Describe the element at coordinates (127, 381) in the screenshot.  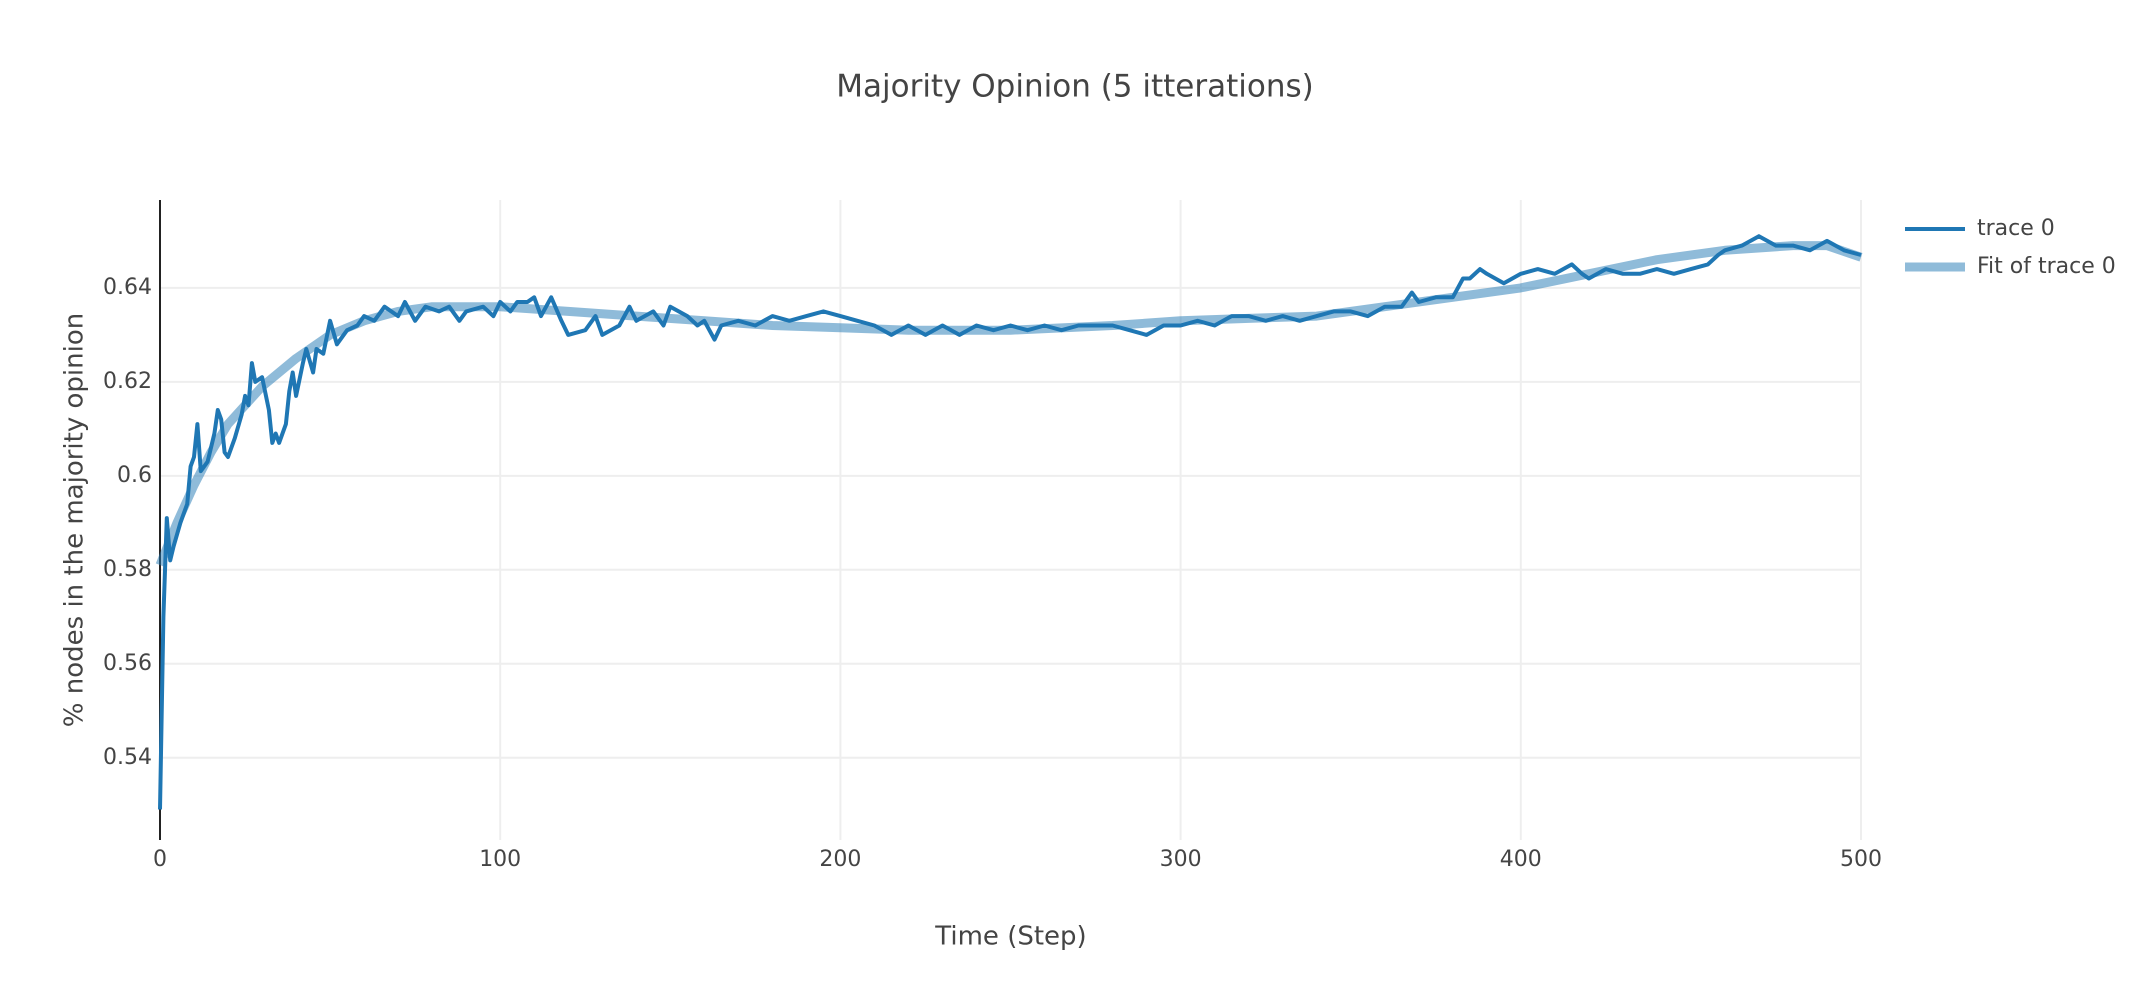
I see `y-tick-label: 0.62` at that location.